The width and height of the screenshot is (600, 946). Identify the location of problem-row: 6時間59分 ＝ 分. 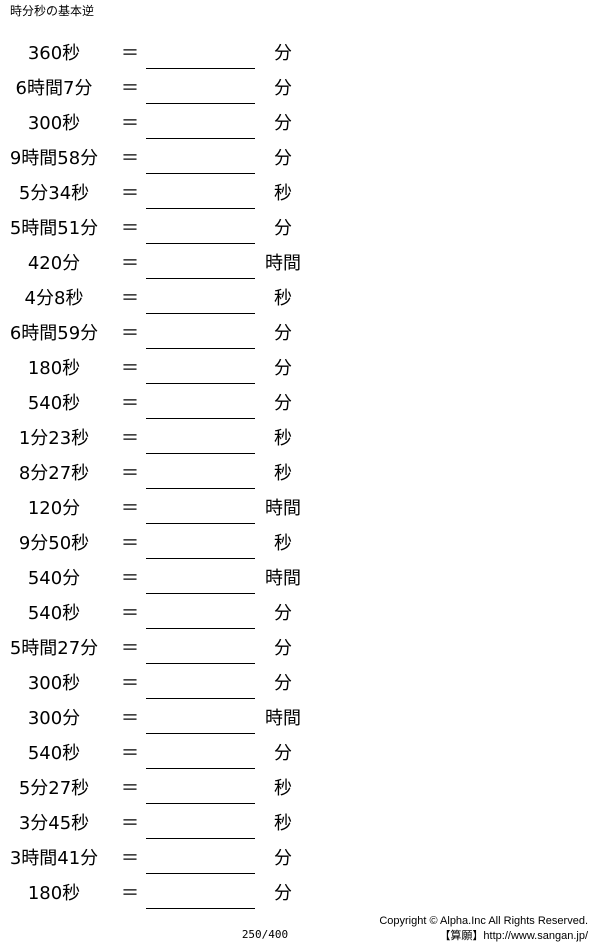
(300, 332).